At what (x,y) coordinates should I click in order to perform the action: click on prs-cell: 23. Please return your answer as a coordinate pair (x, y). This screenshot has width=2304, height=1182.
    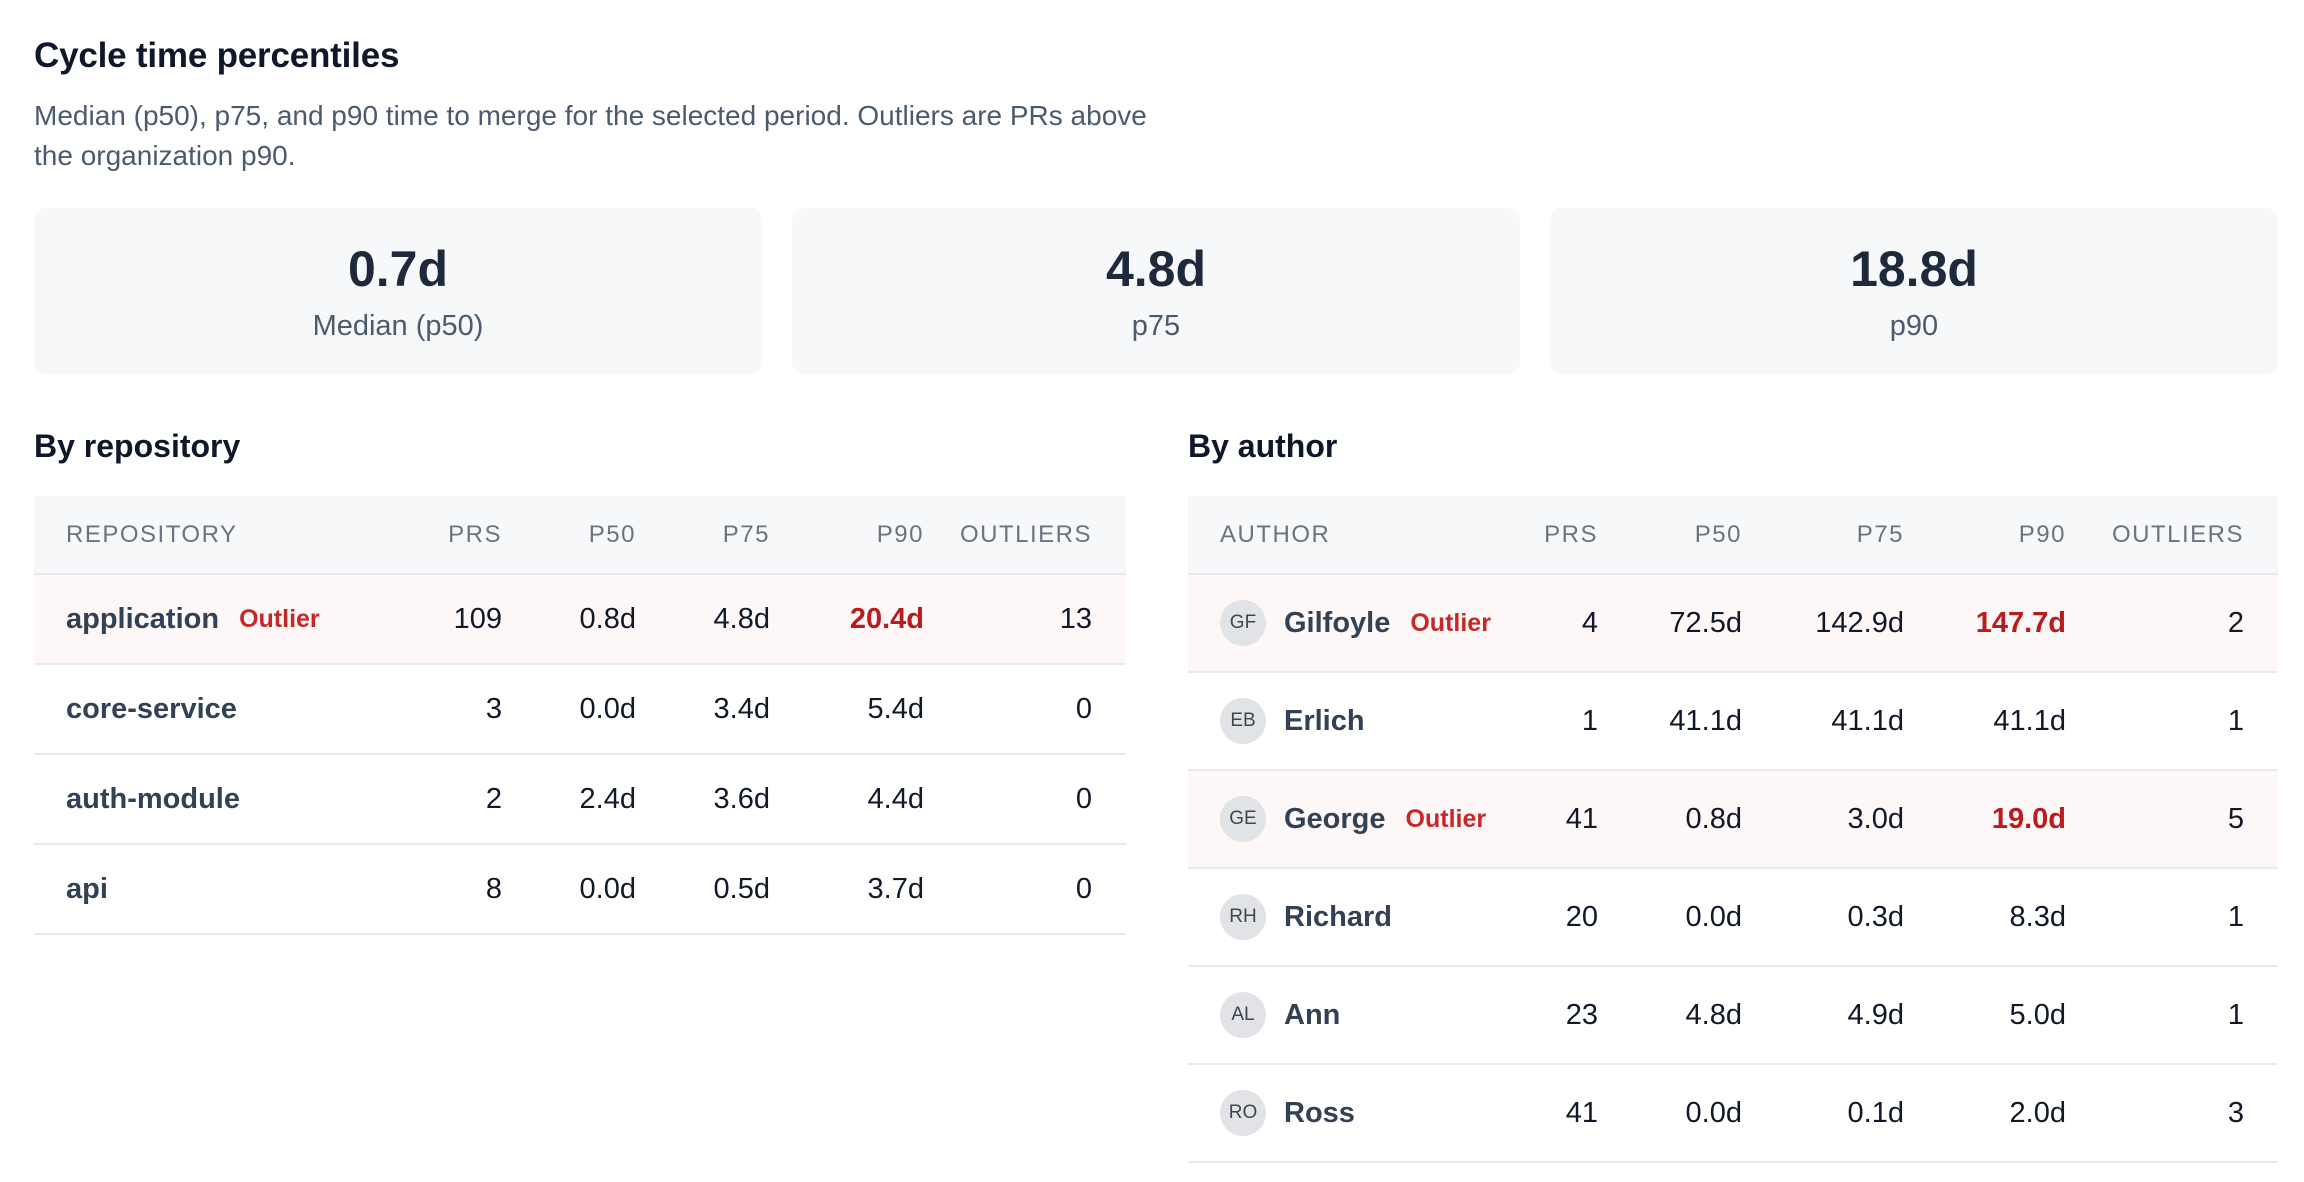
    Looking at the image, I should click on (1555, 1015).